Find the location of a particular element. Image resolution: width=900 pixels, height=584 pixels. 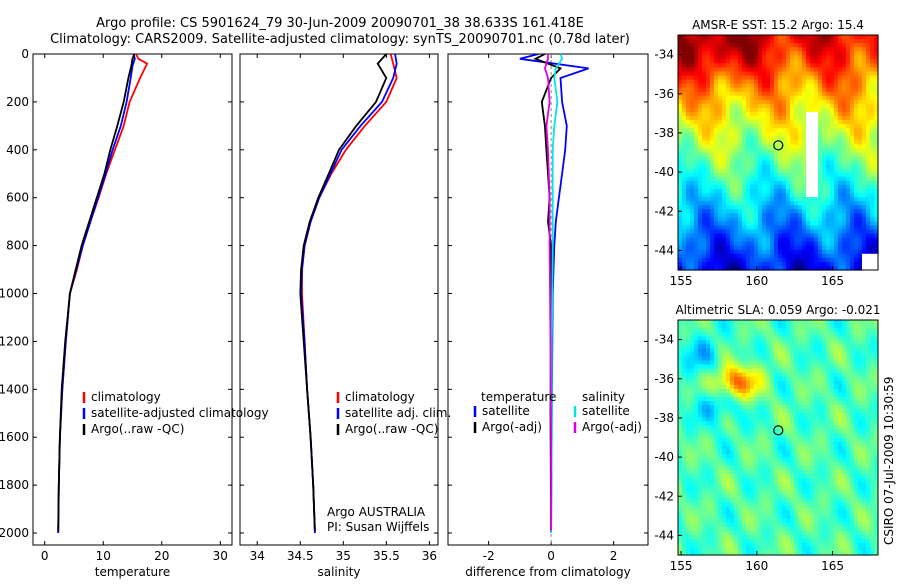

annotation-pi: PI: Susan Wijffels is located at coordinates (378, 527).